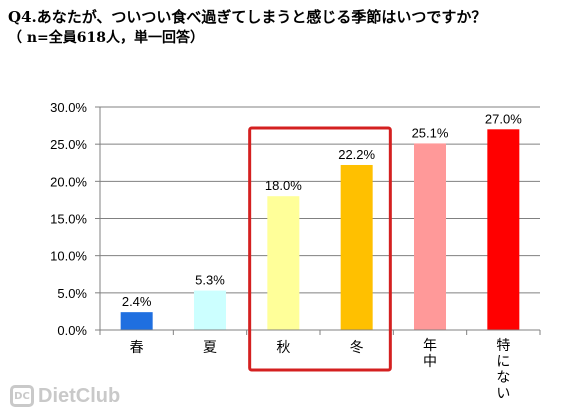 This screenshot has width=584, height=416. Describe the element at coordinates (68, 107) in the screenshot. I see `y-tick-label: 30.0%` at that location.